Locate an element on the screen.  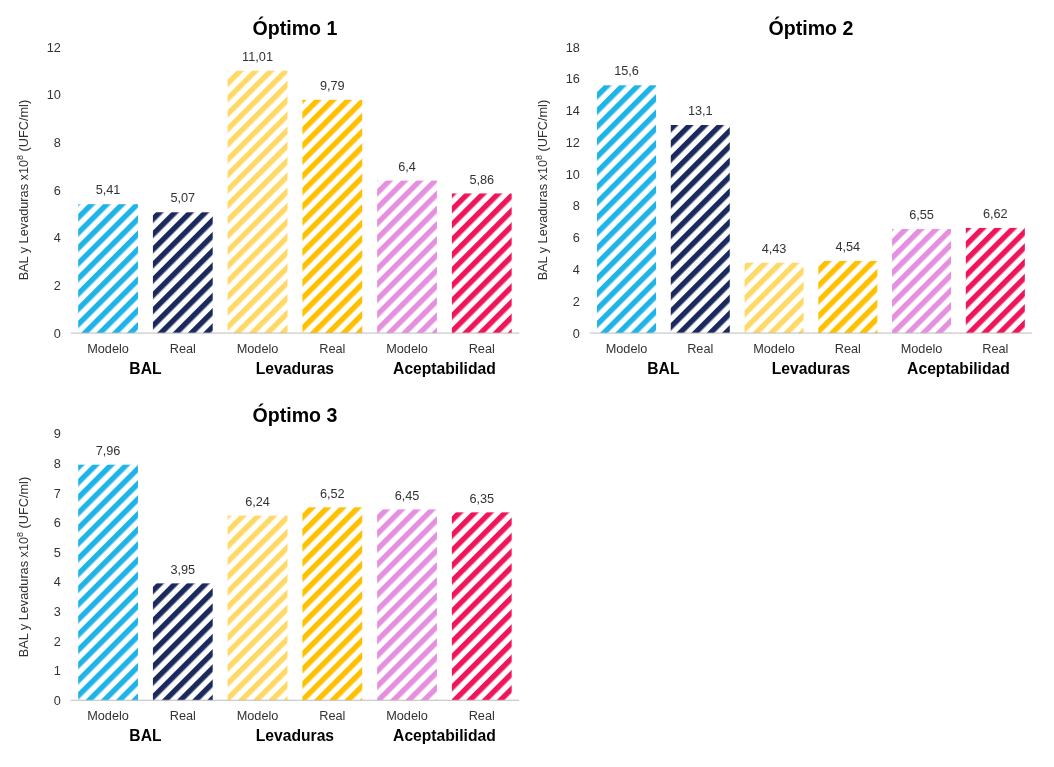
chart-title: Óptimo 1 is located at coordinates (295, 28).